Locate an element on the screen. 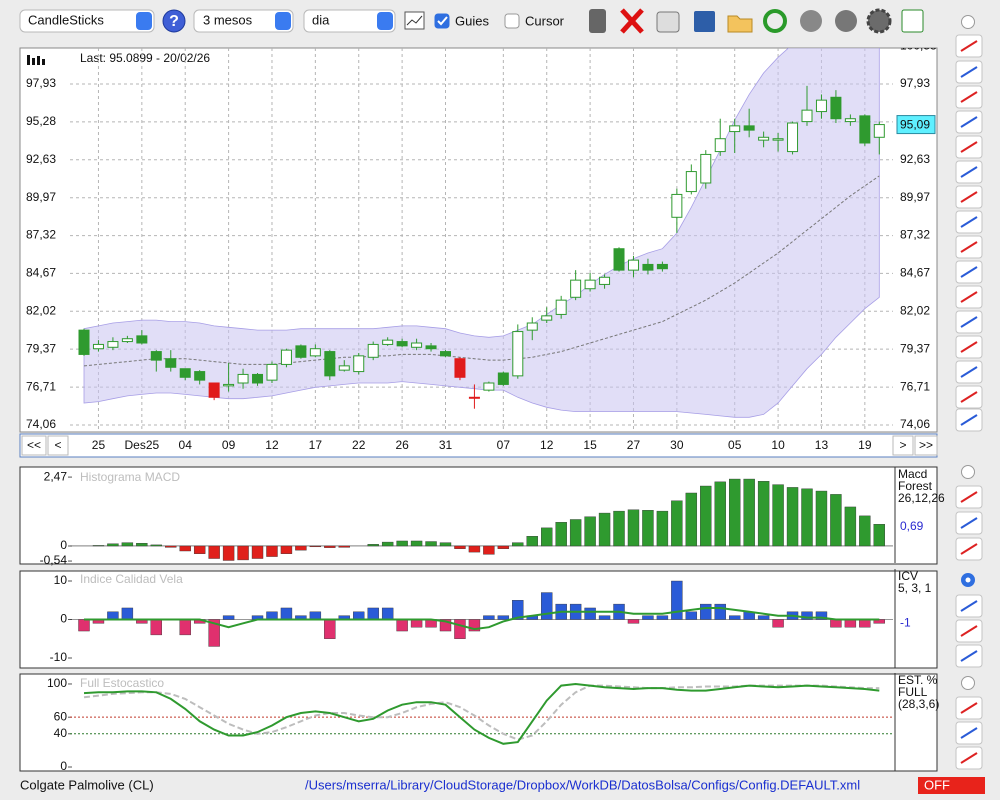 This screenshot has width=1000, height=800. nav-prev is located at coordinates (58, 445).